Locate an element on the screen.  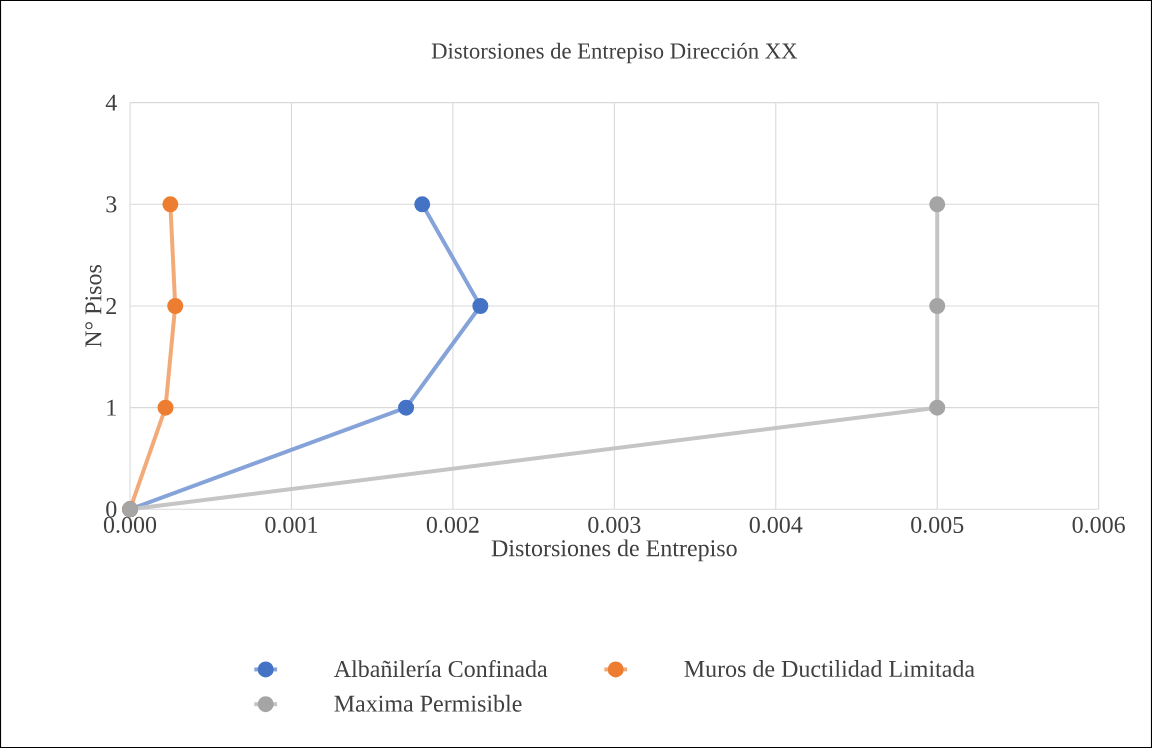
y-tick-label: 4 is located at coordinates (111, 102).